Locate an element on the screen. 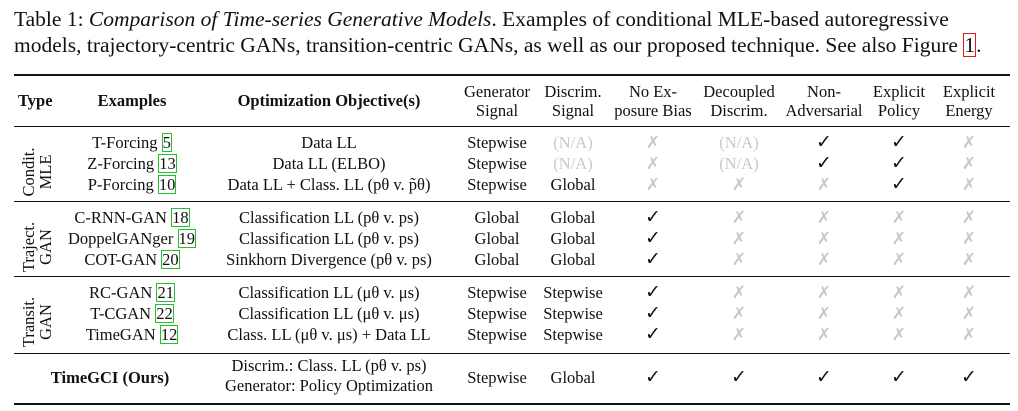 Image resolution: width=1018 pixels, height=411 pixels. example-name: DoppelGANger 19 is located at coordinates (132, 239).